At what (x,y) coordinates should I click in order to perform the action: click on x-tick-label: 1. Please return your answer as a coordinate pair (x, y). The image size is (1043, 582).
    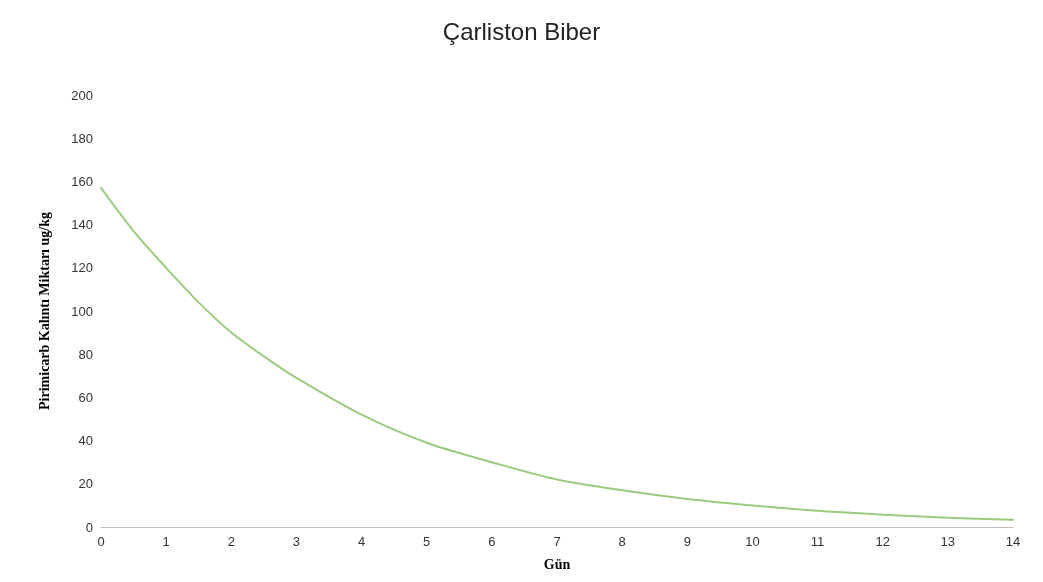
    Looking at the image, I should click on (166, 541).